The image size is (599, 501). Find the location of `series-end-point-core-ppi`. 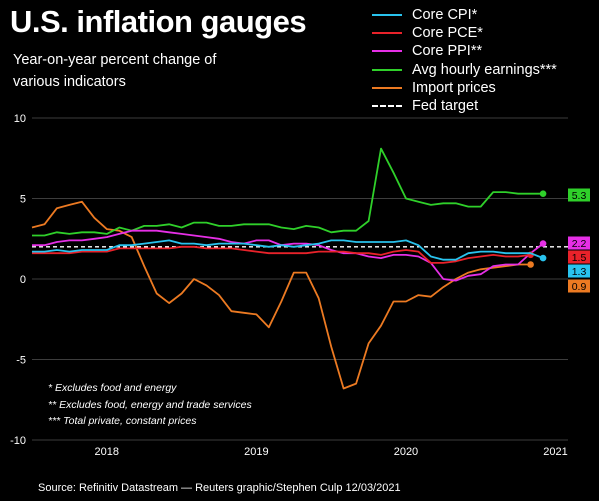

series-end-point-core-ppi is located at coordinates (543, 243).